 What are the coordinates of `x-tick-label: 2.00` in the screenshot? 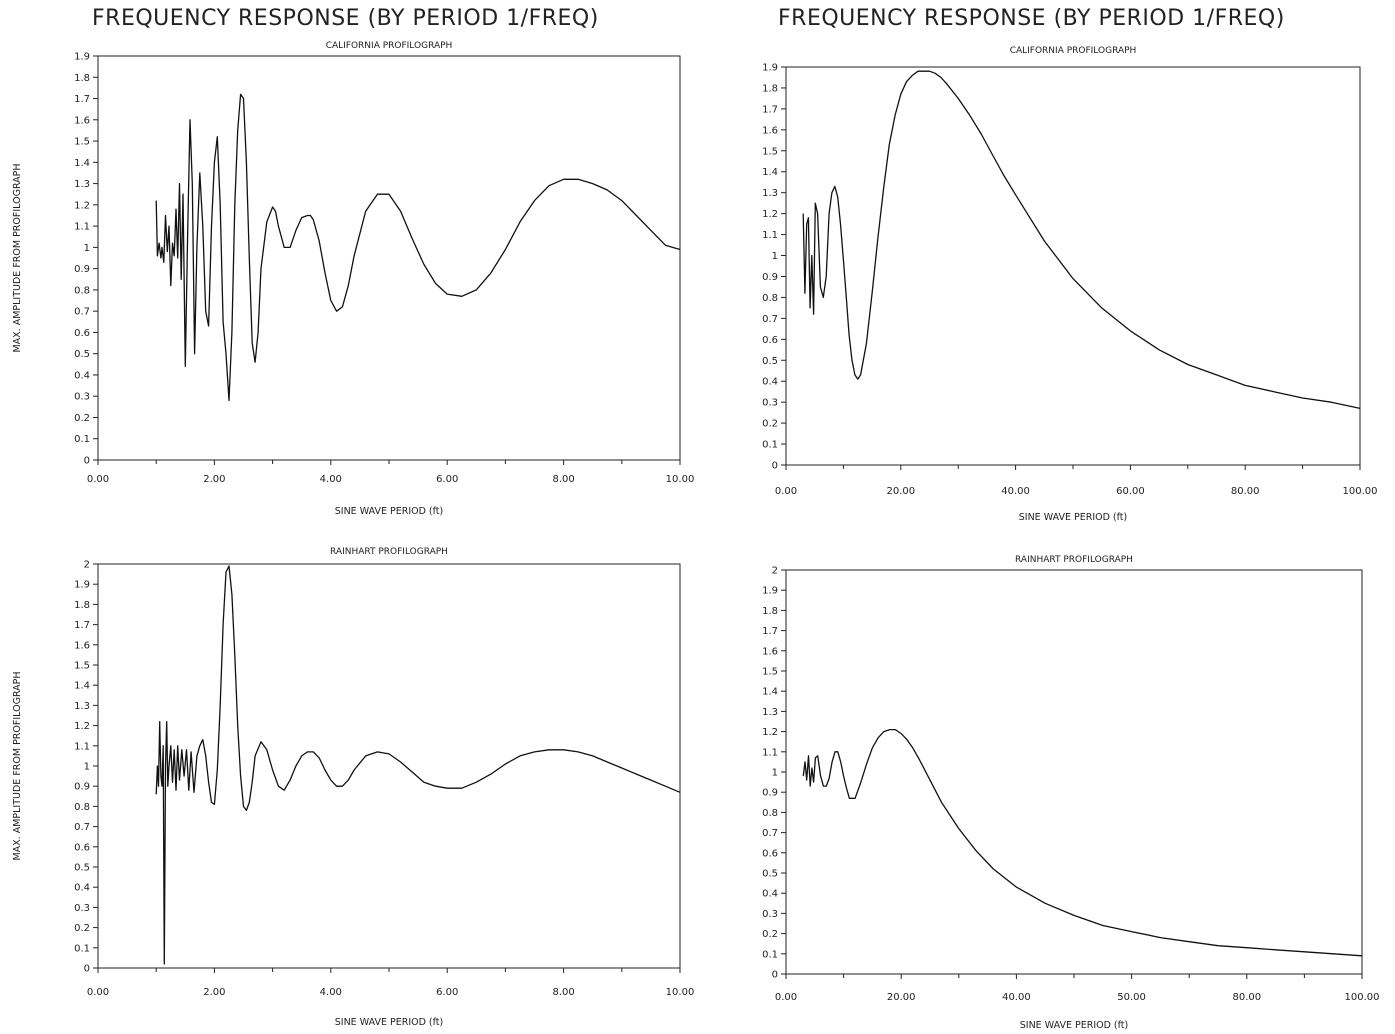 It's located at (214, 992).